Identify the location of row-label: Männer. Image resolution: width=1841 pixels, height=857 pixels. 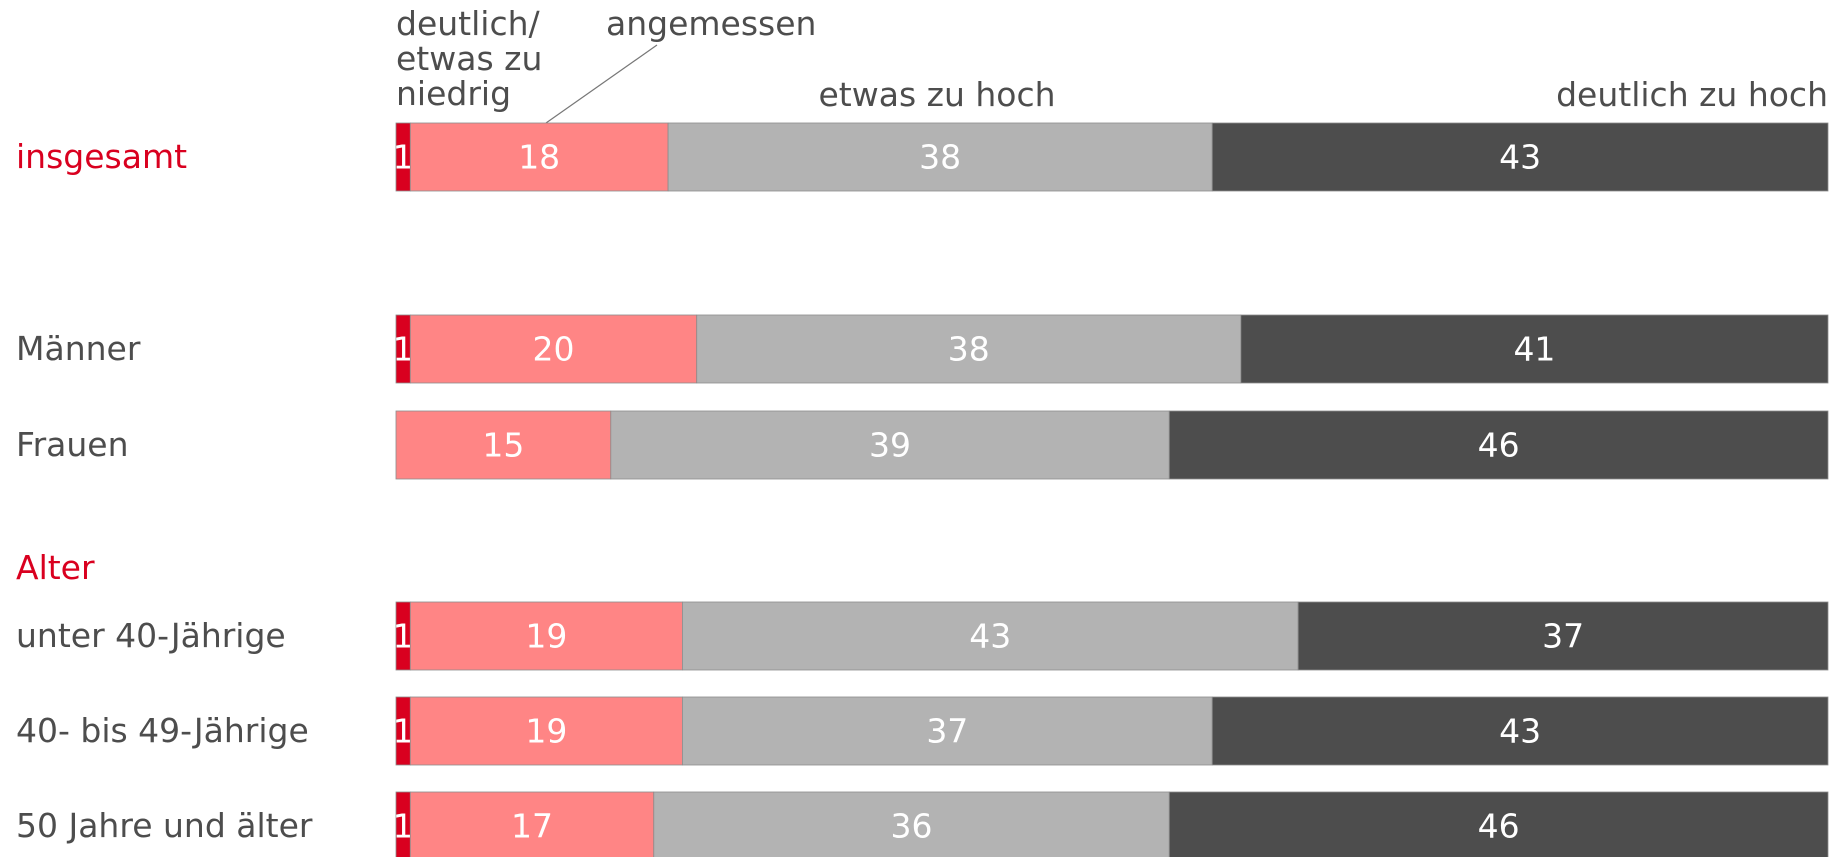
(78, 348).